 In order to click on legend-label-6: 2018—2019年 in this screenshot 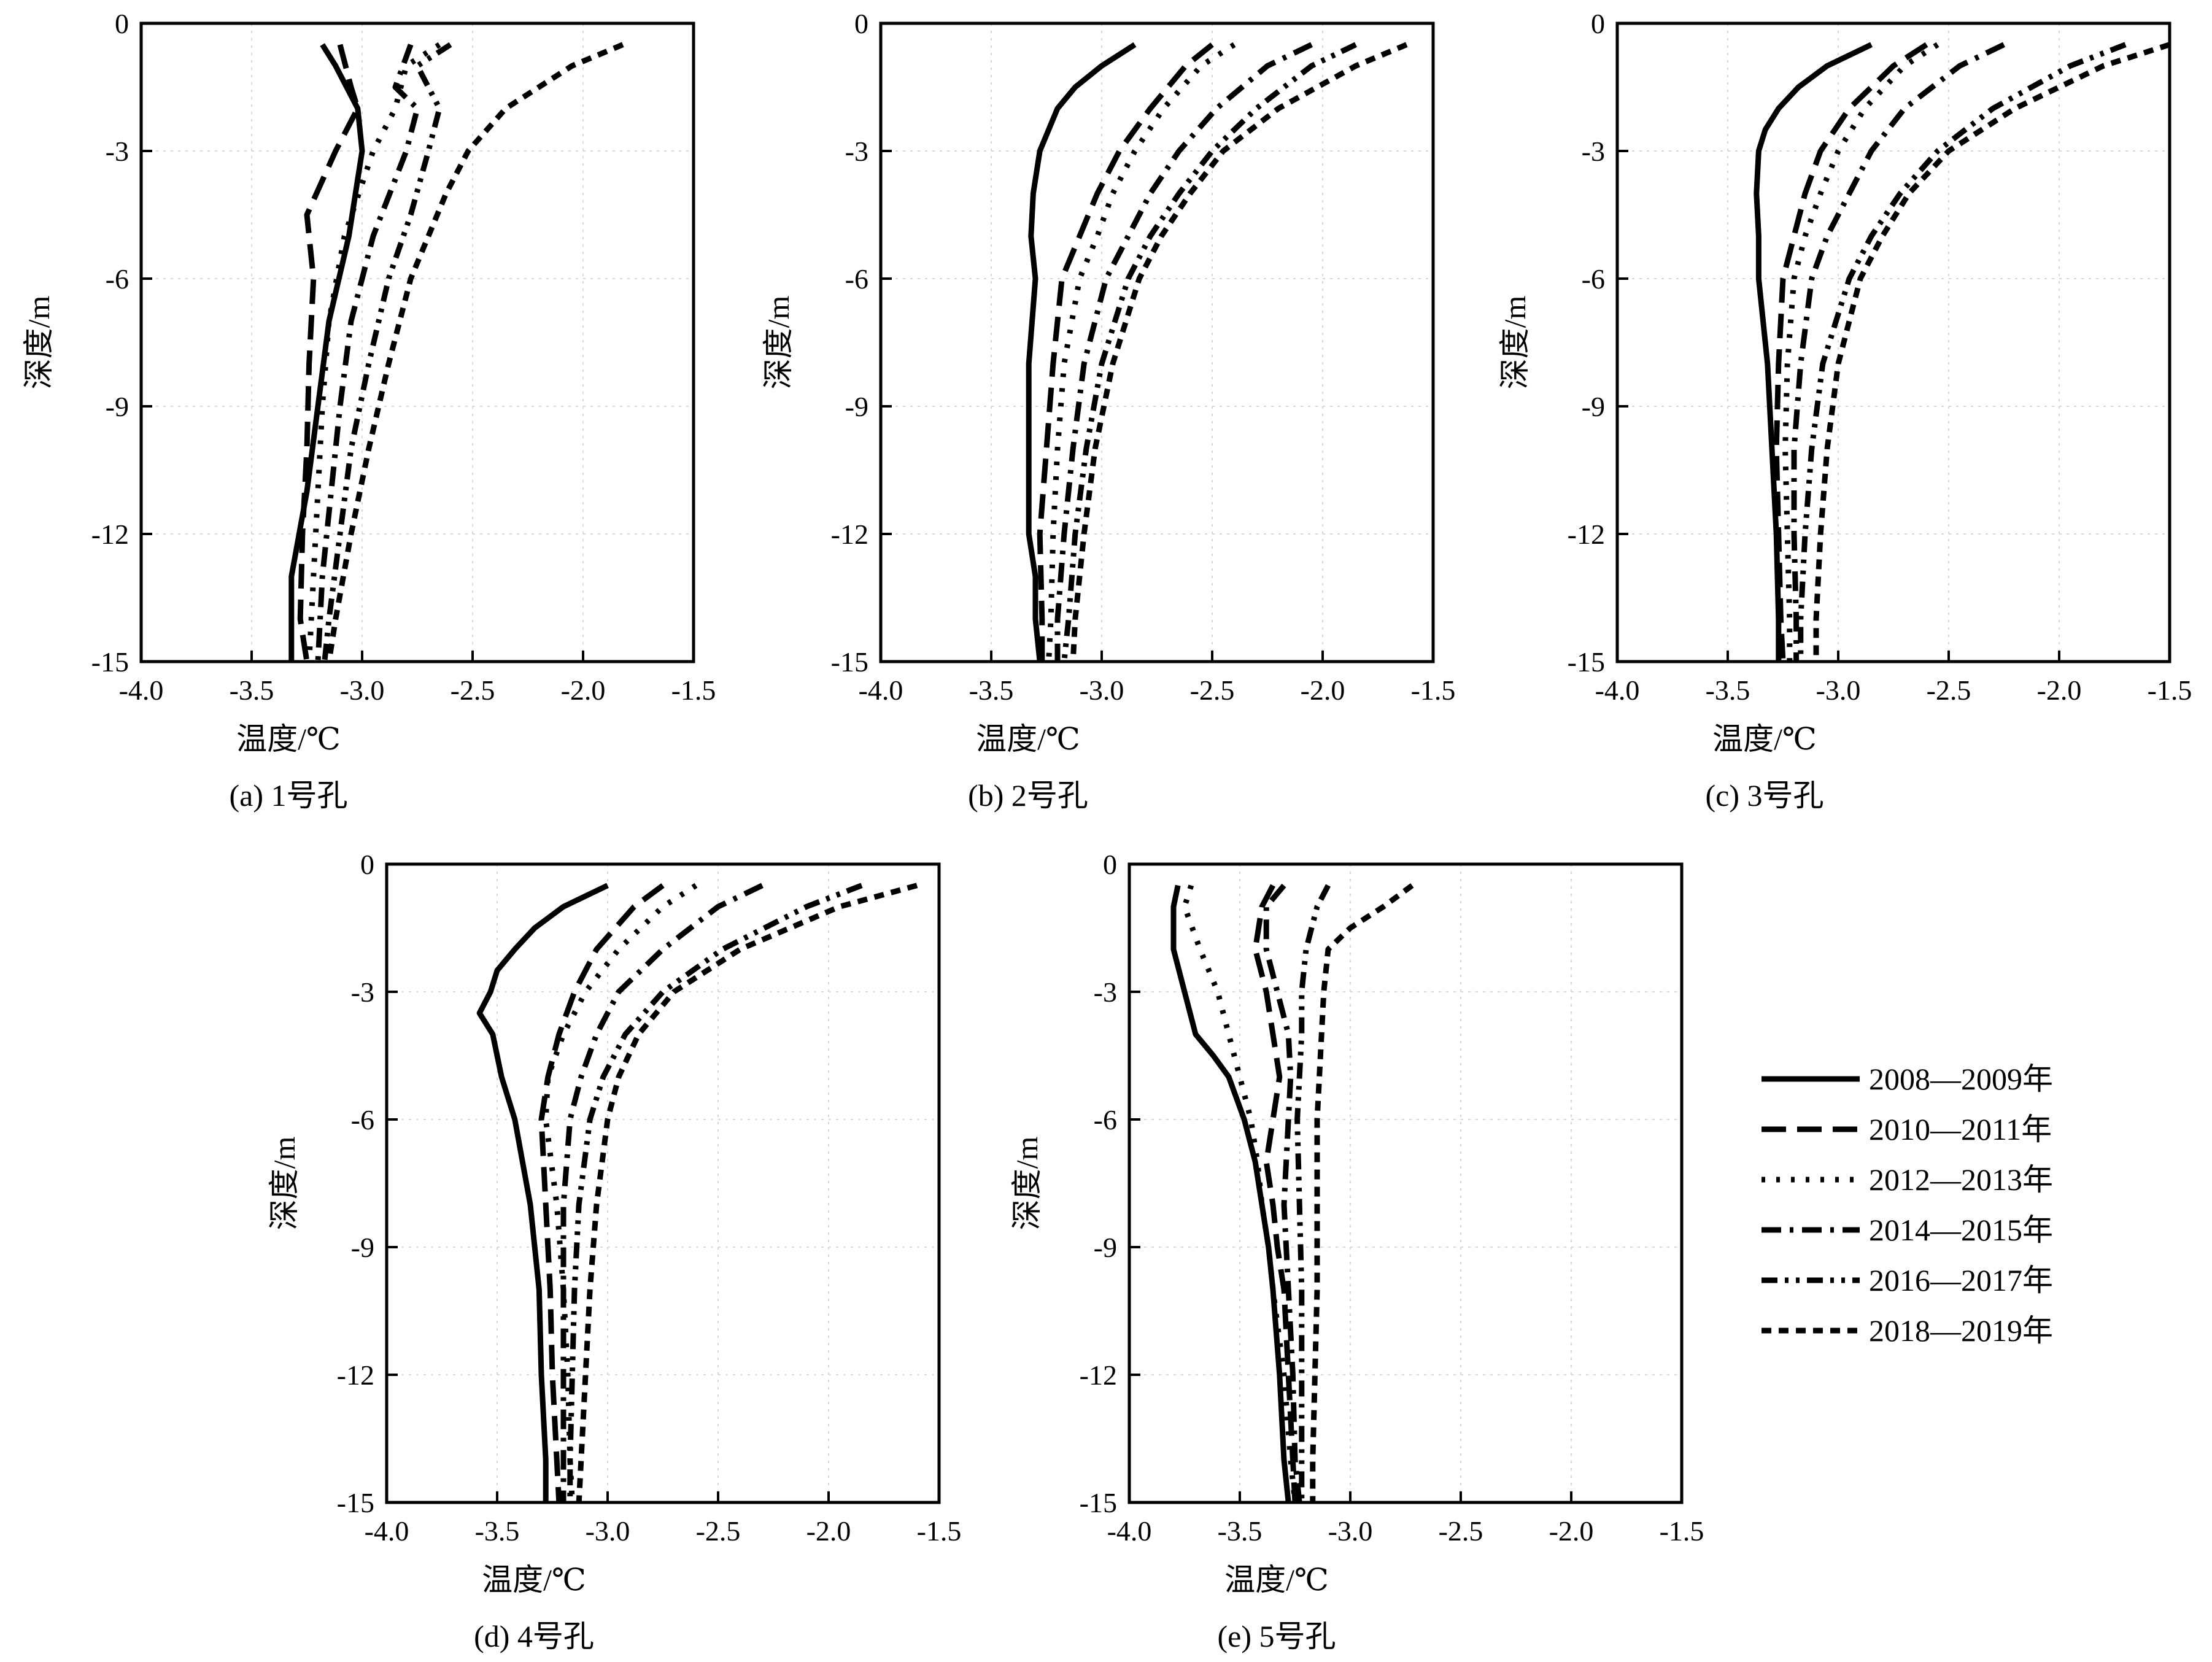, I will do `click(1961, 1330)`.